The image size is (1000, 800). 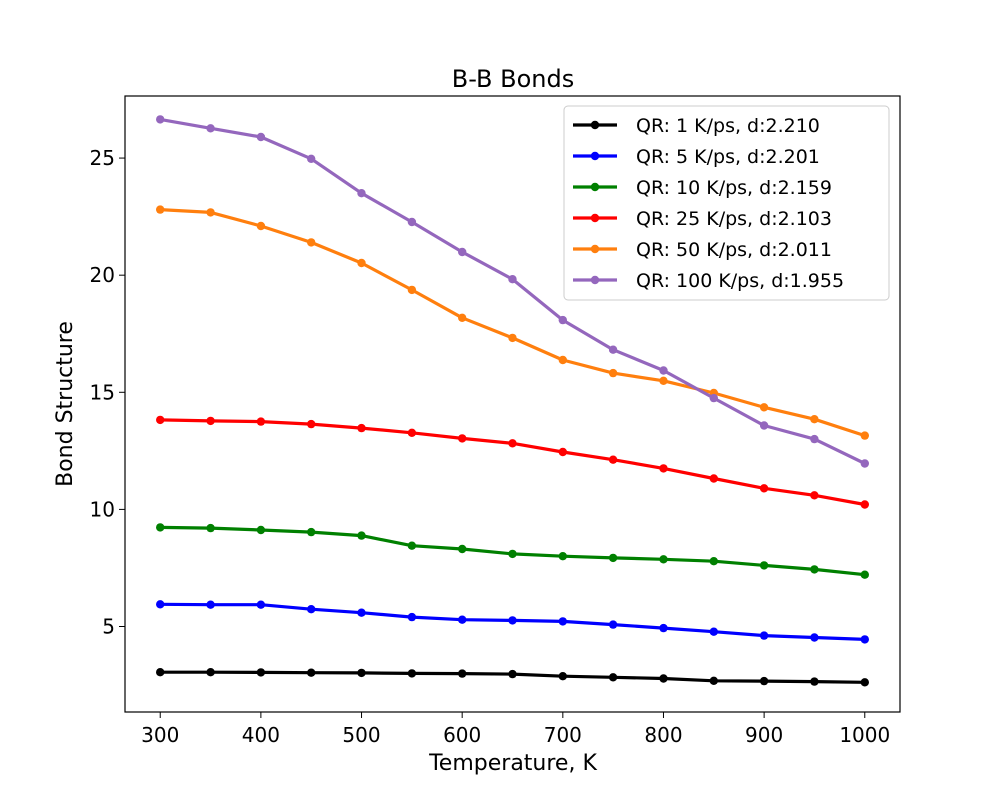 What do you see at coordinates (734, 250) in the screenshot?
I see `legend-label: QR: 50 K/ps, d:2.011` at bounding box center [734, 250].